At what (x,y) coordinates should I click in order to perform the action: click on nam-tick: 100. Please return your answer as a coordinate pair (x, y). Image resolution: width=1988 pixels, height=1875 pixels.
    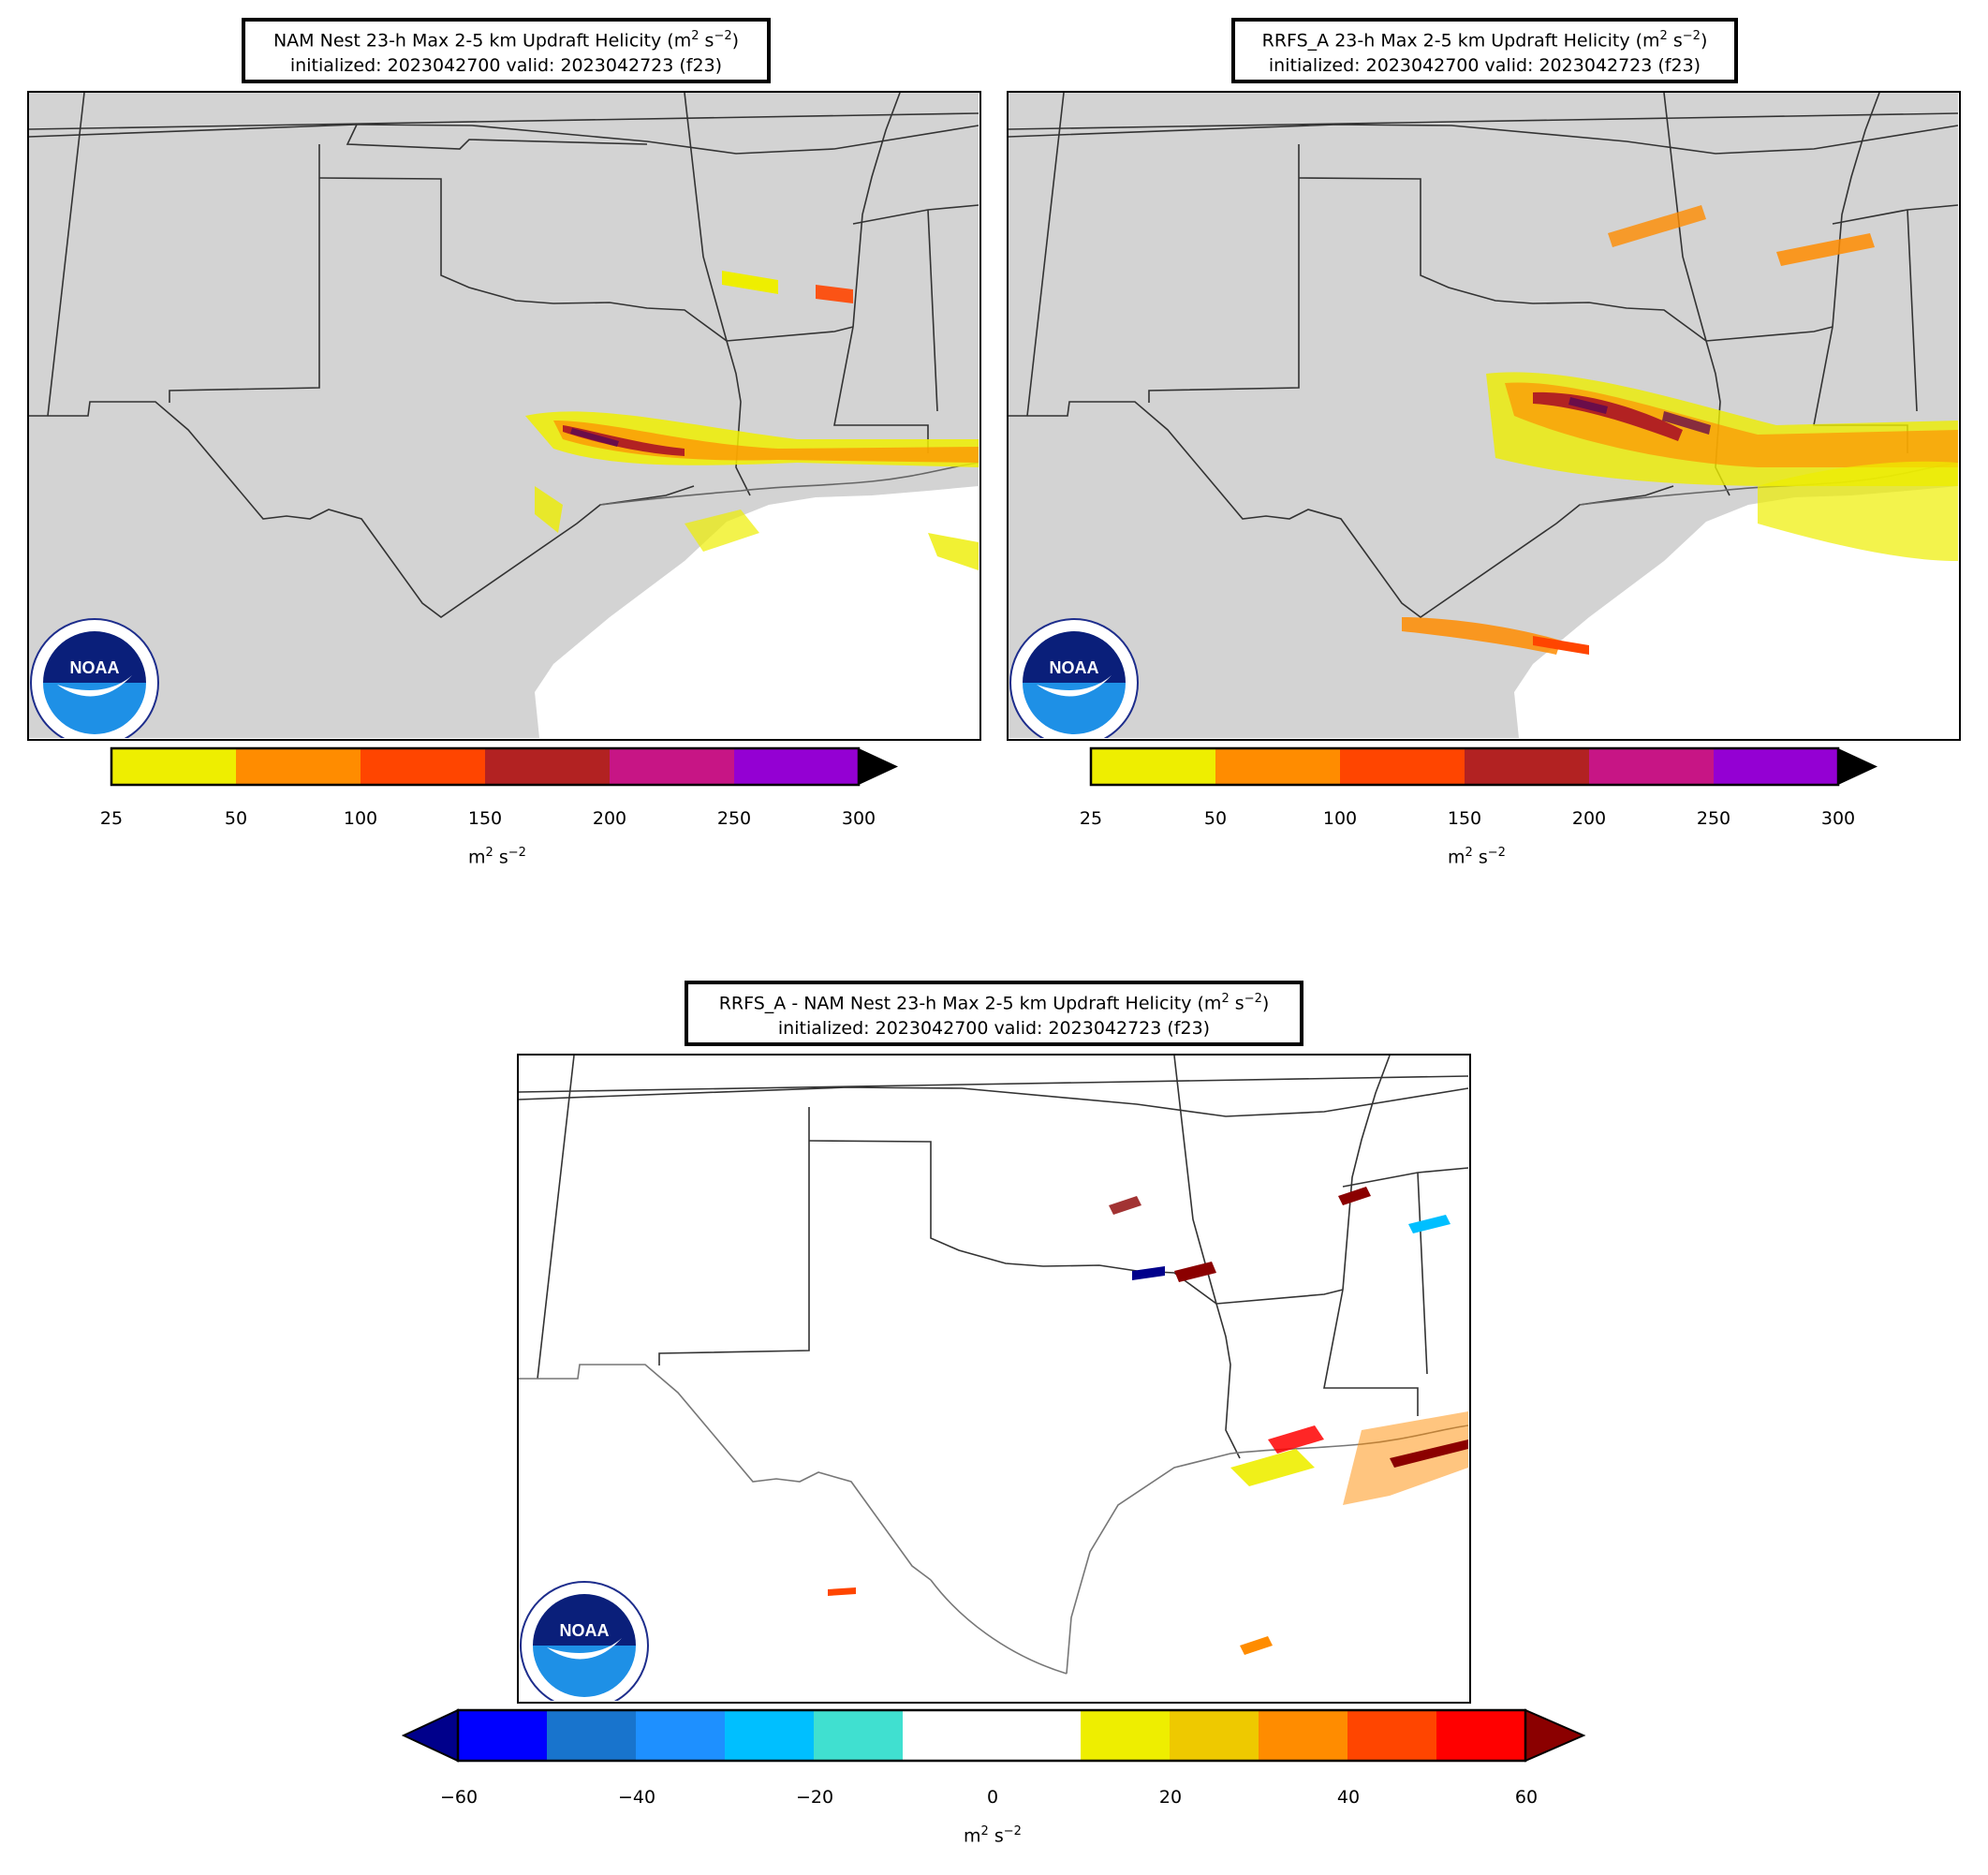
    Looking at the image, I should click on (361, 818).